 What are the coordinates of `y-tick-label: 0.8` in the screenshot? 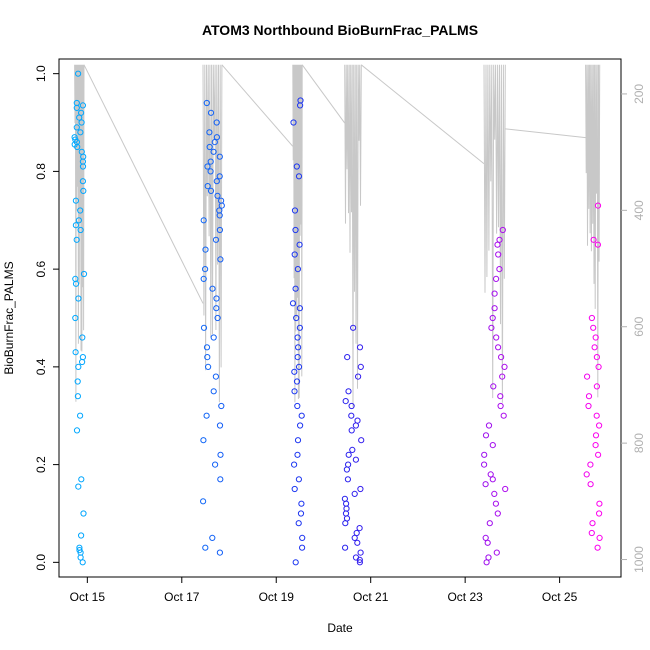 It's located at (41, 171).